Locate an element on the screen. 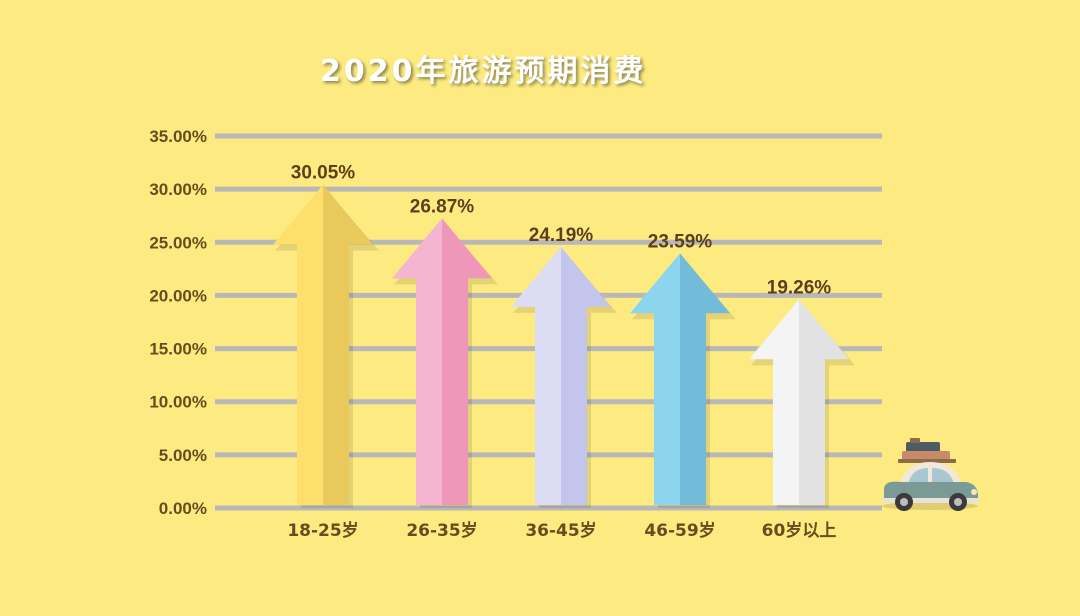  value-label: 23.59% is located at coordinates (680, 241).